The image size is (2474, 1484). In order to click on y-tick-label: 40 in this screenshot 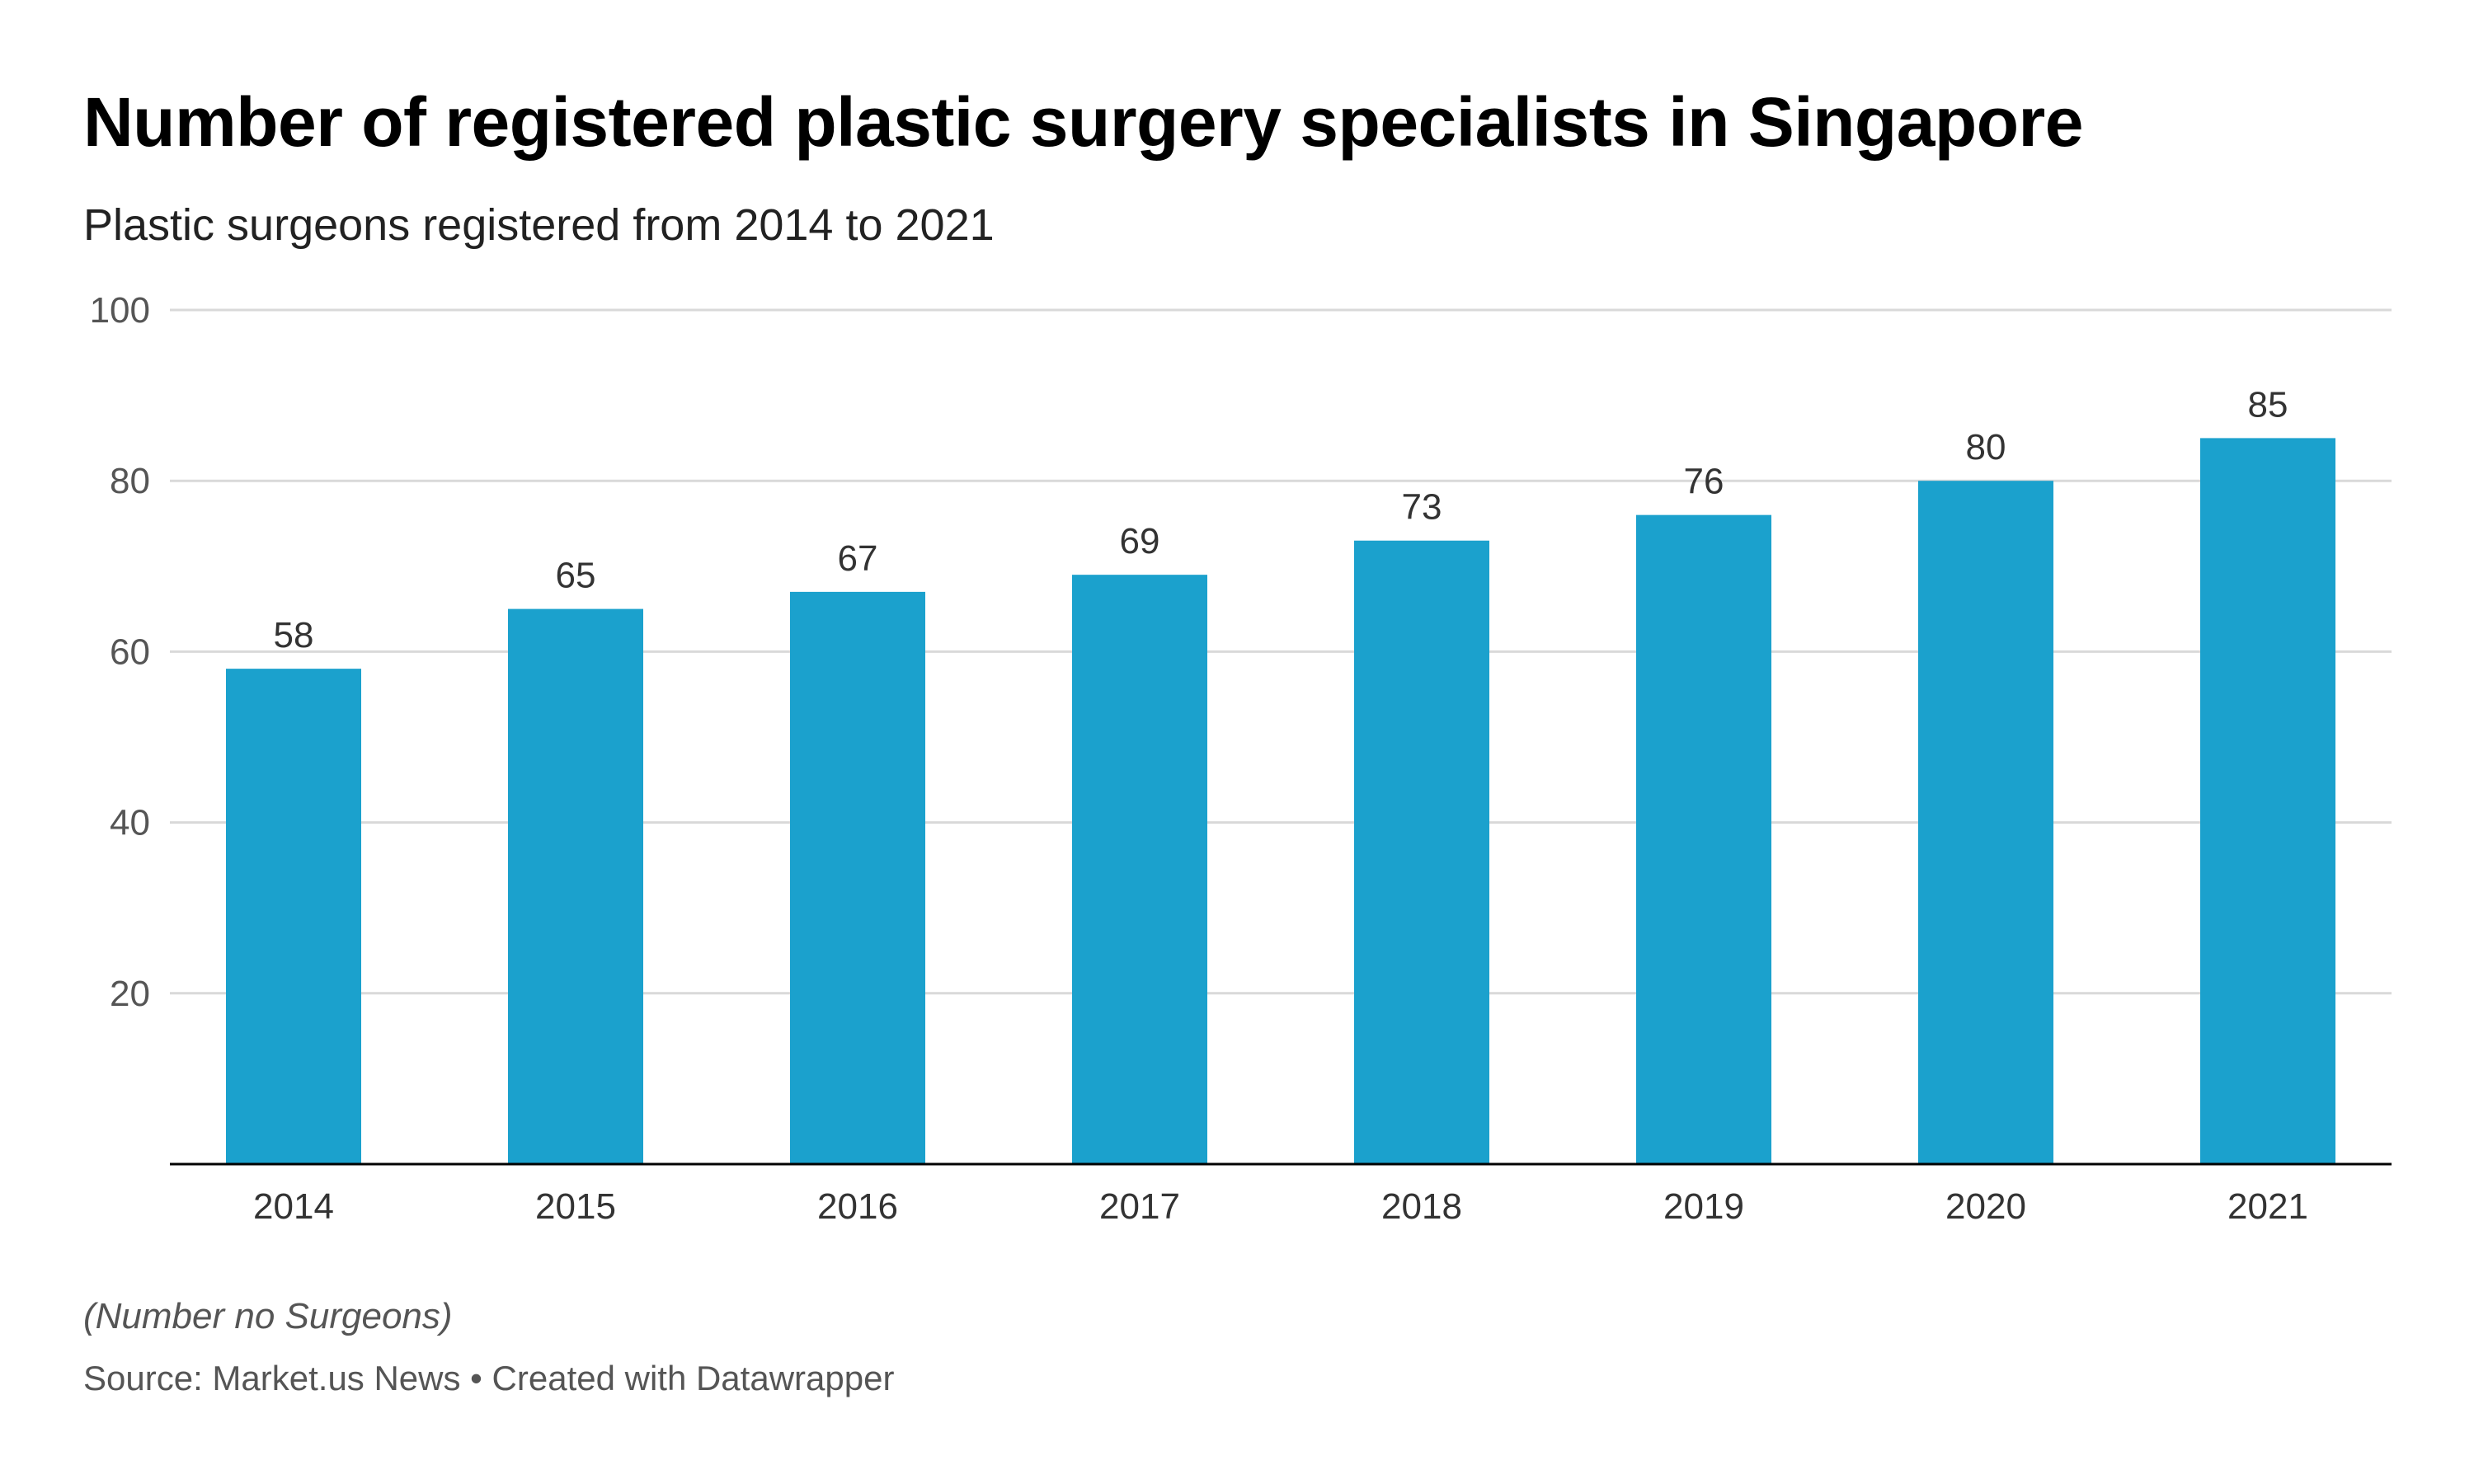, I will do `click(130, 823)`.